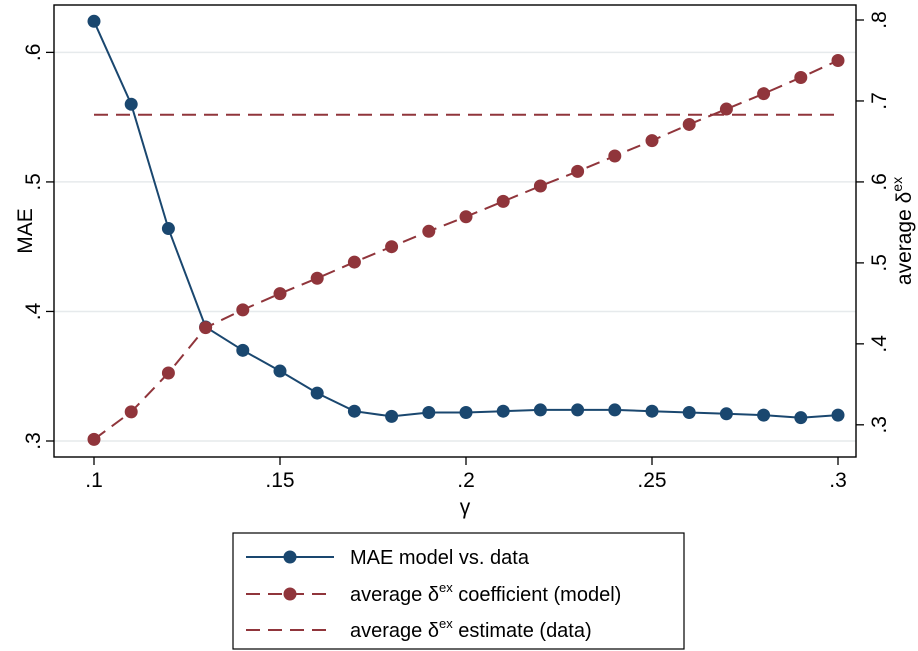 This screenshot has height=651, width=918. I want to click on y-right-tick-label-3: .6, so click(879, 182).